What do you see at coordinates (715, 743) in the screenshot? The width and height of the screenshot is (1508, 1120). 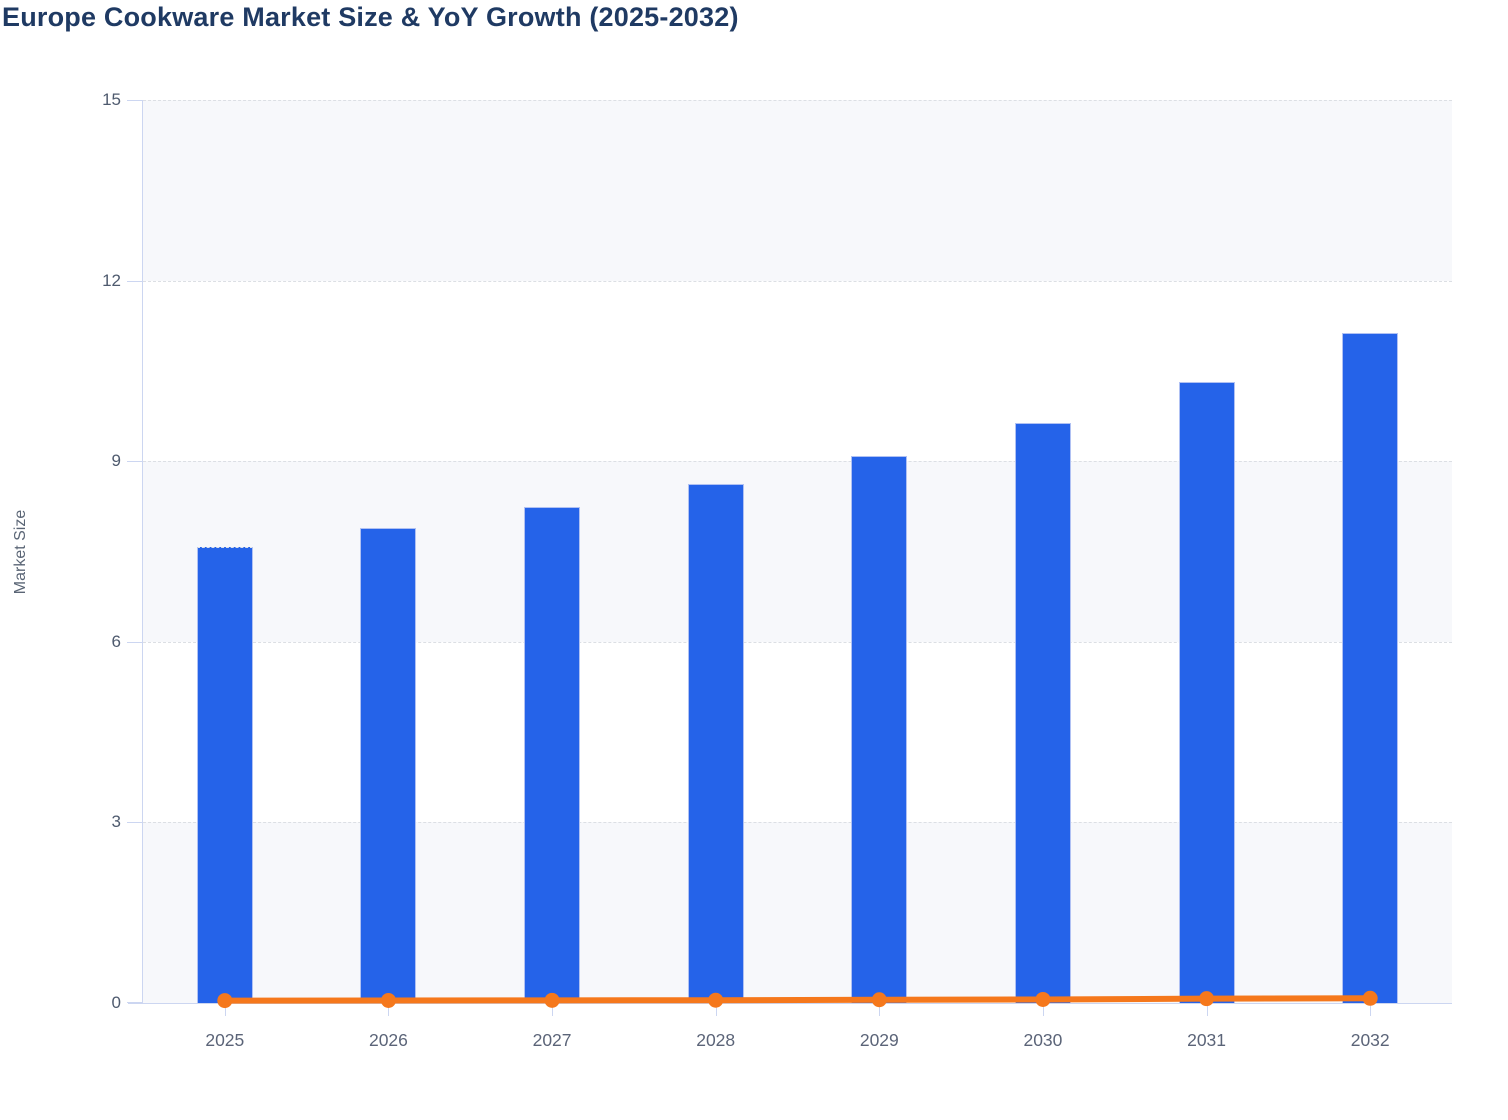 I see `bar-2028` at bounding box center [715, 743].